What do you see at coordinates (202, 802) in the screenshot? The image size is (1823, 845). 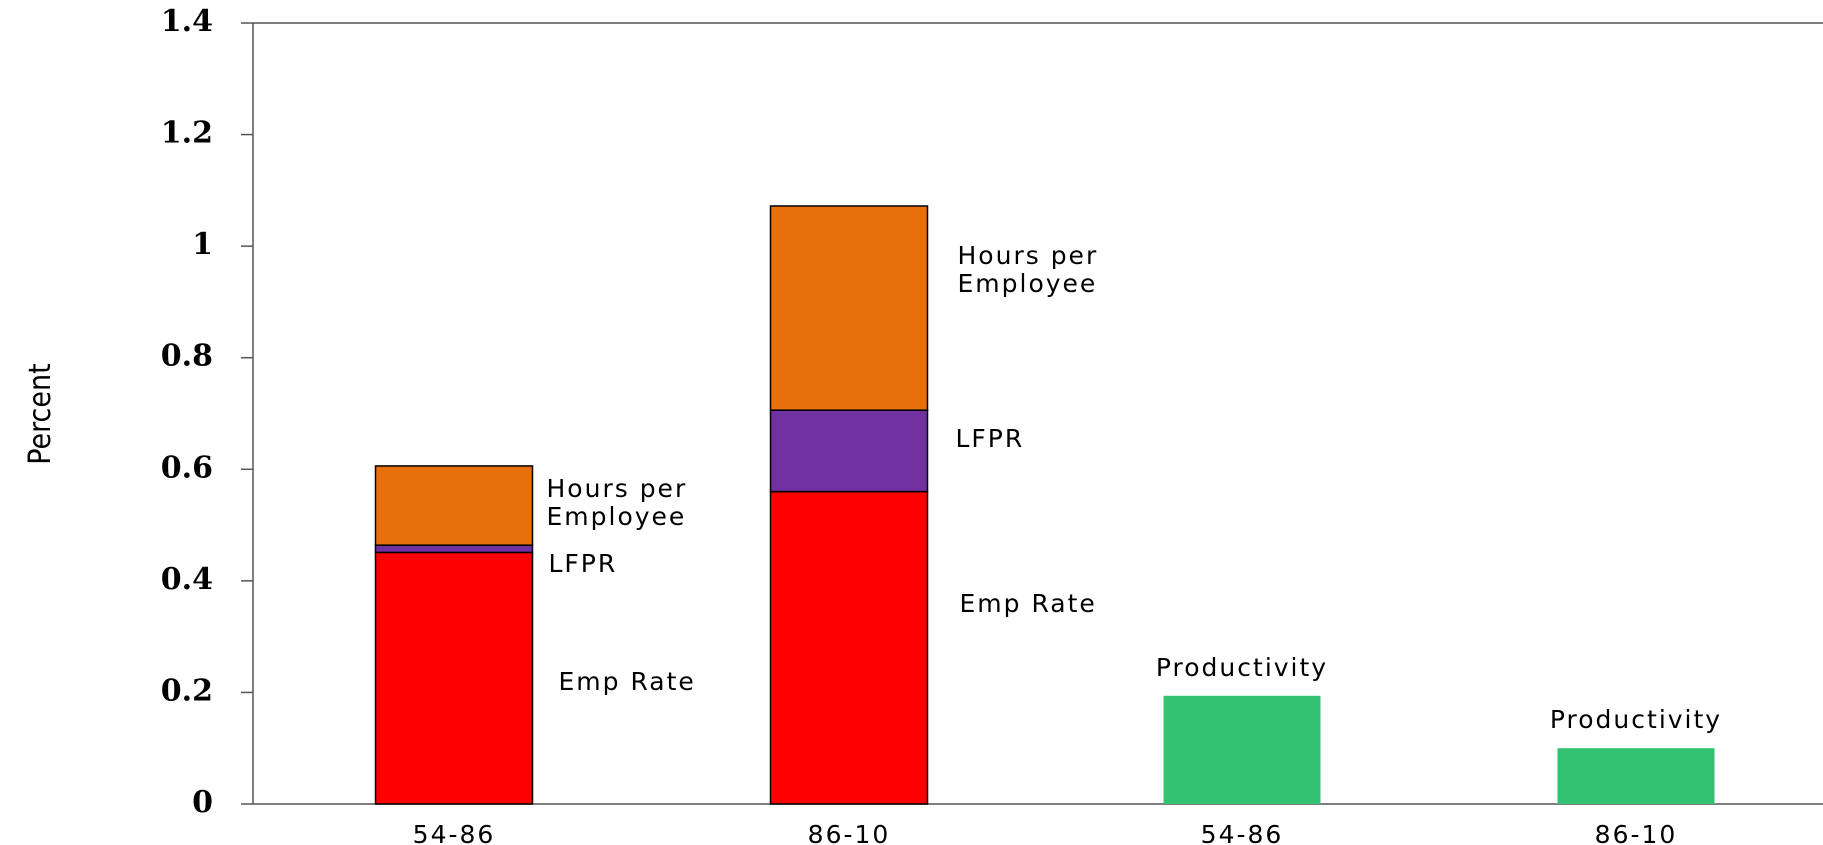 I see `y-tick-label: 0` at bounding box center [202, 802].